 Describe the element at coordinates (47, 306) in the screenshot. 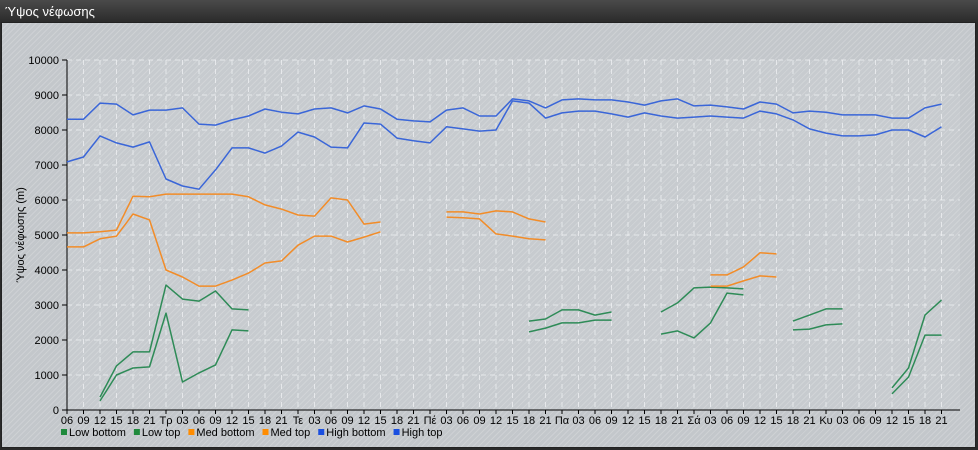

I see `y-tick-label: 3000` at that location.